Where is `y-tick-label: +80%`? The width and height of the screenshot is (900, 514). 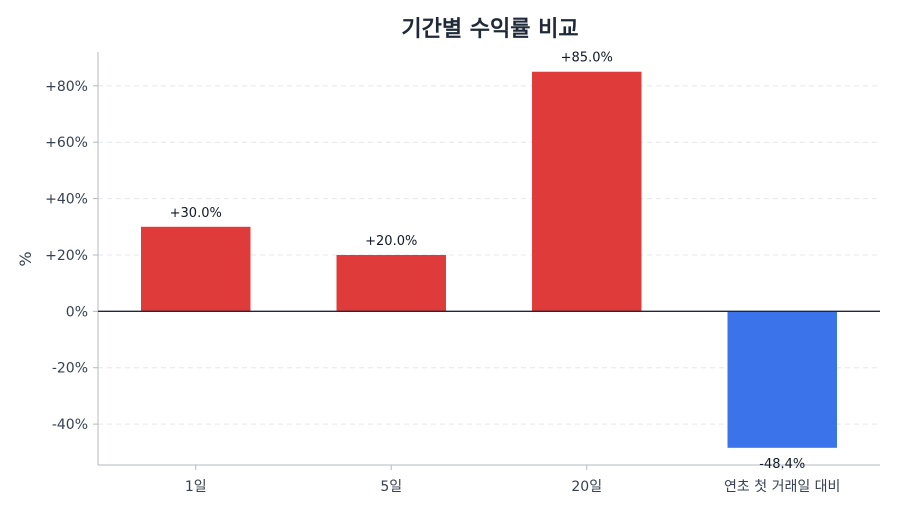
y-tick-label: +80% is located at coordinates (66, 87).